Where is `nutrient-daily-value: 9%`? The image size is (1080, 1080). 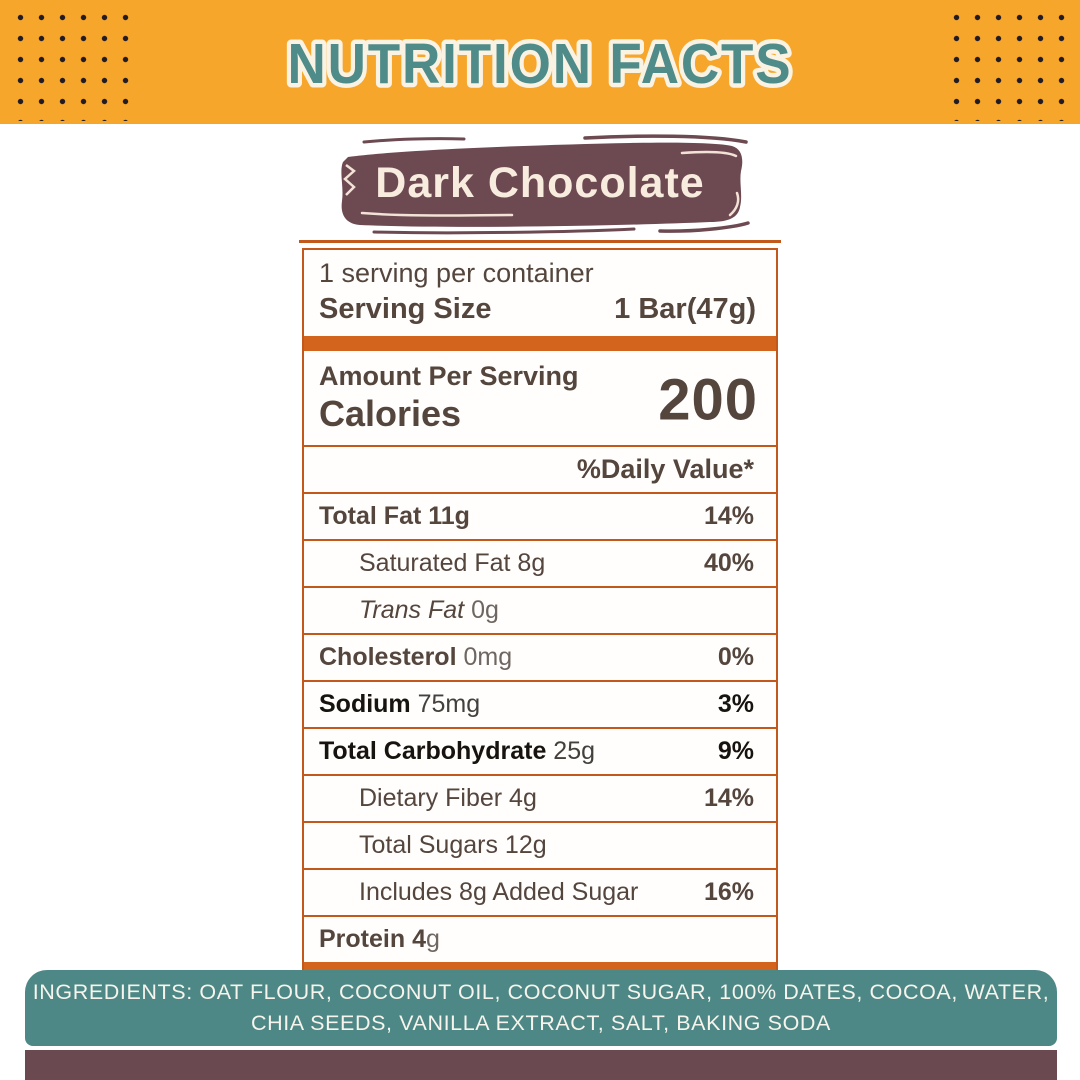
nutrient-daily-value: 9% is located at coordinates (735, 751).